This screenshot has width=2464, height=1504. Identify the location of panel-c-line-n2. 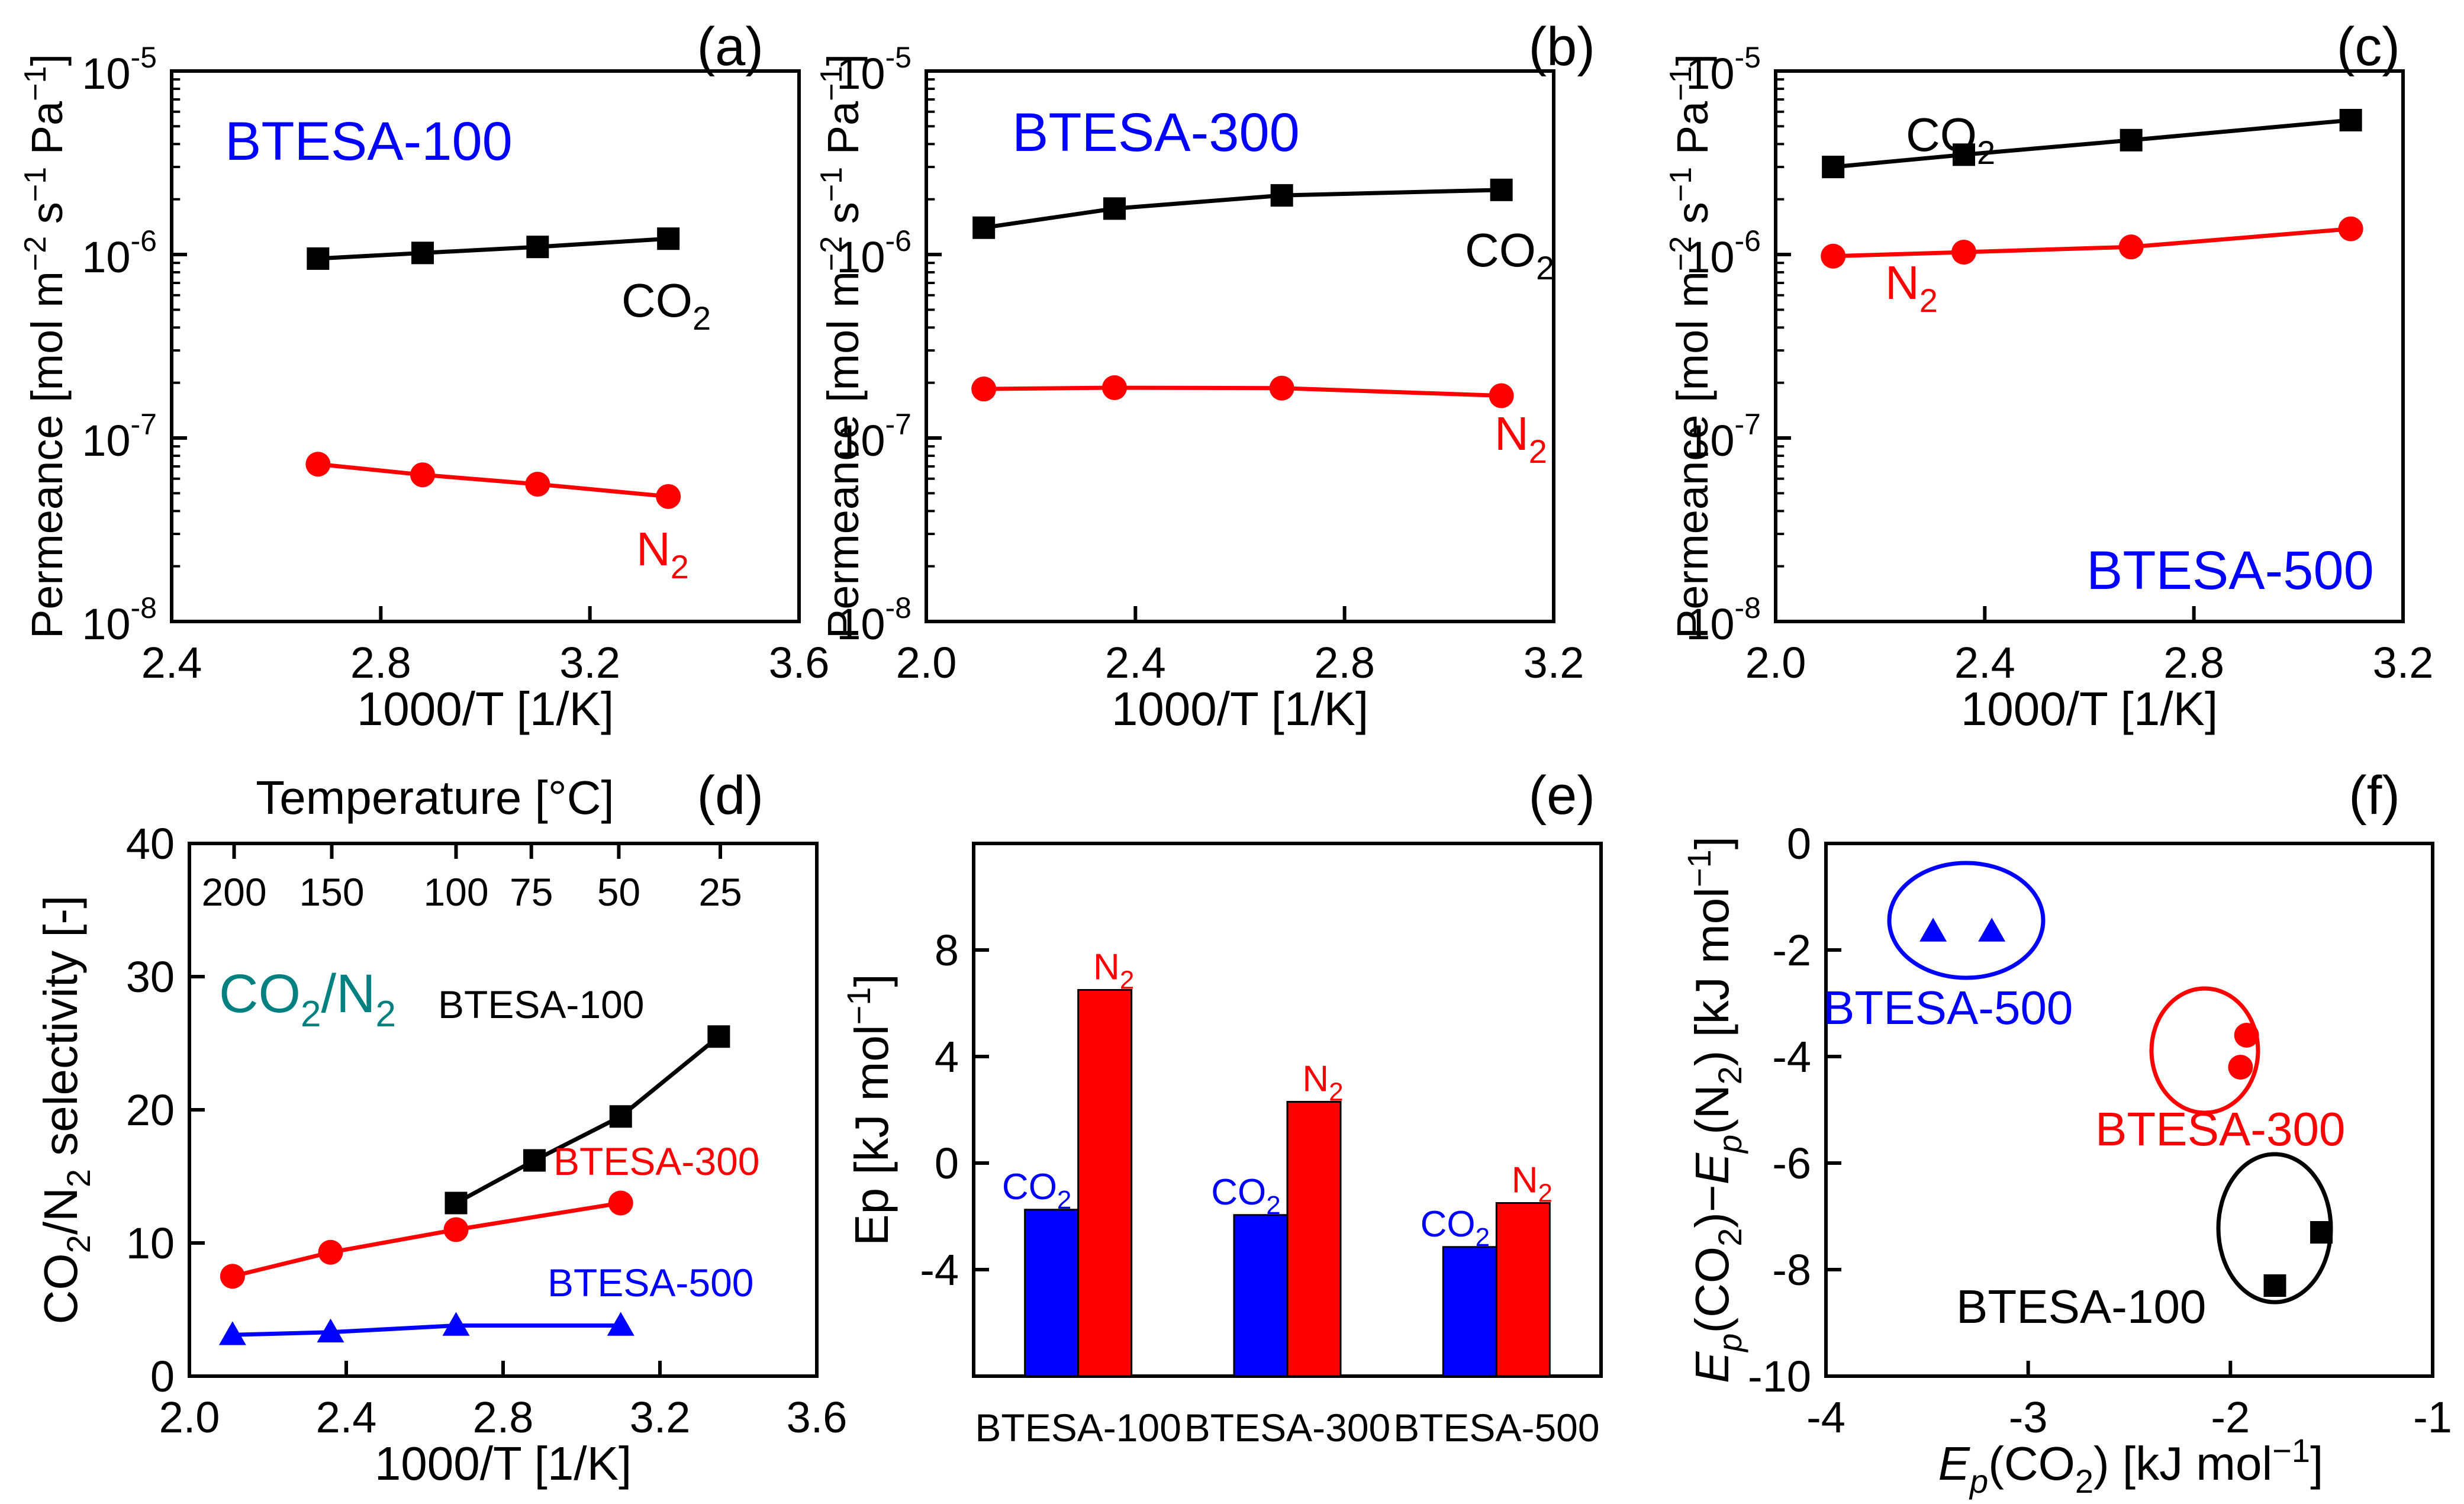
(2092, 243).